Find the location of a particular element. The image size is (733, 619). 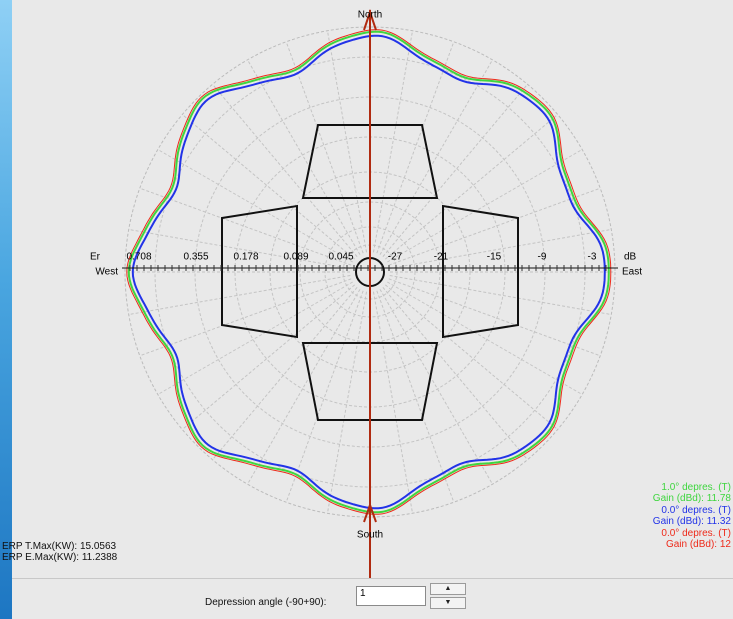

legend-entry: 0.0° depres. (T) Gain (dBd): 12 is located at coordinates (696, 539).